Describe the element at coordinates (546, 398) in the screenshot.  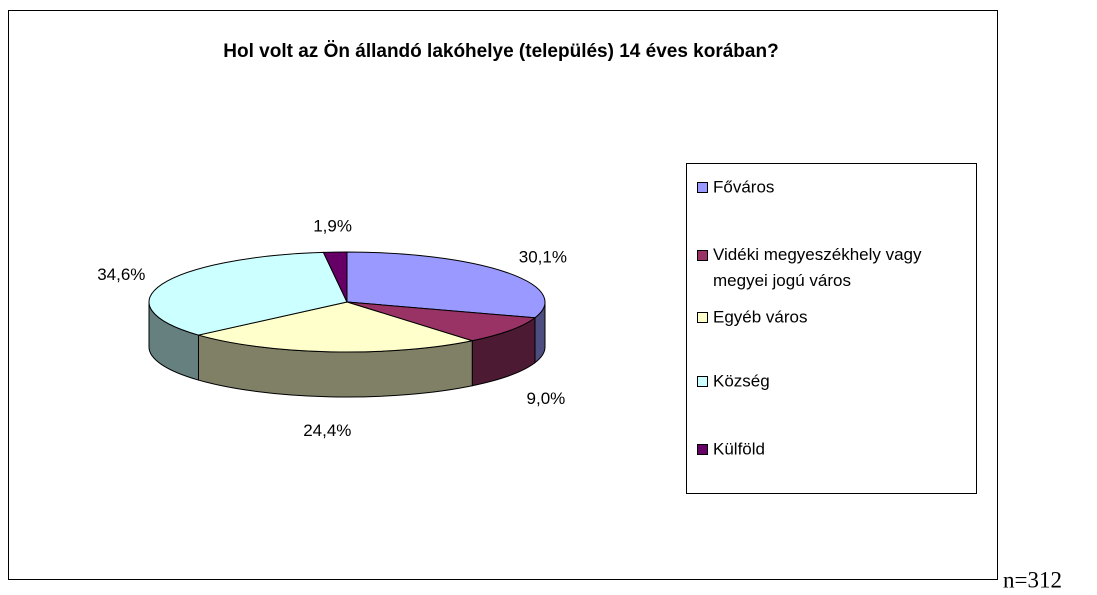
I see `data-label: 9,0%` at that location.